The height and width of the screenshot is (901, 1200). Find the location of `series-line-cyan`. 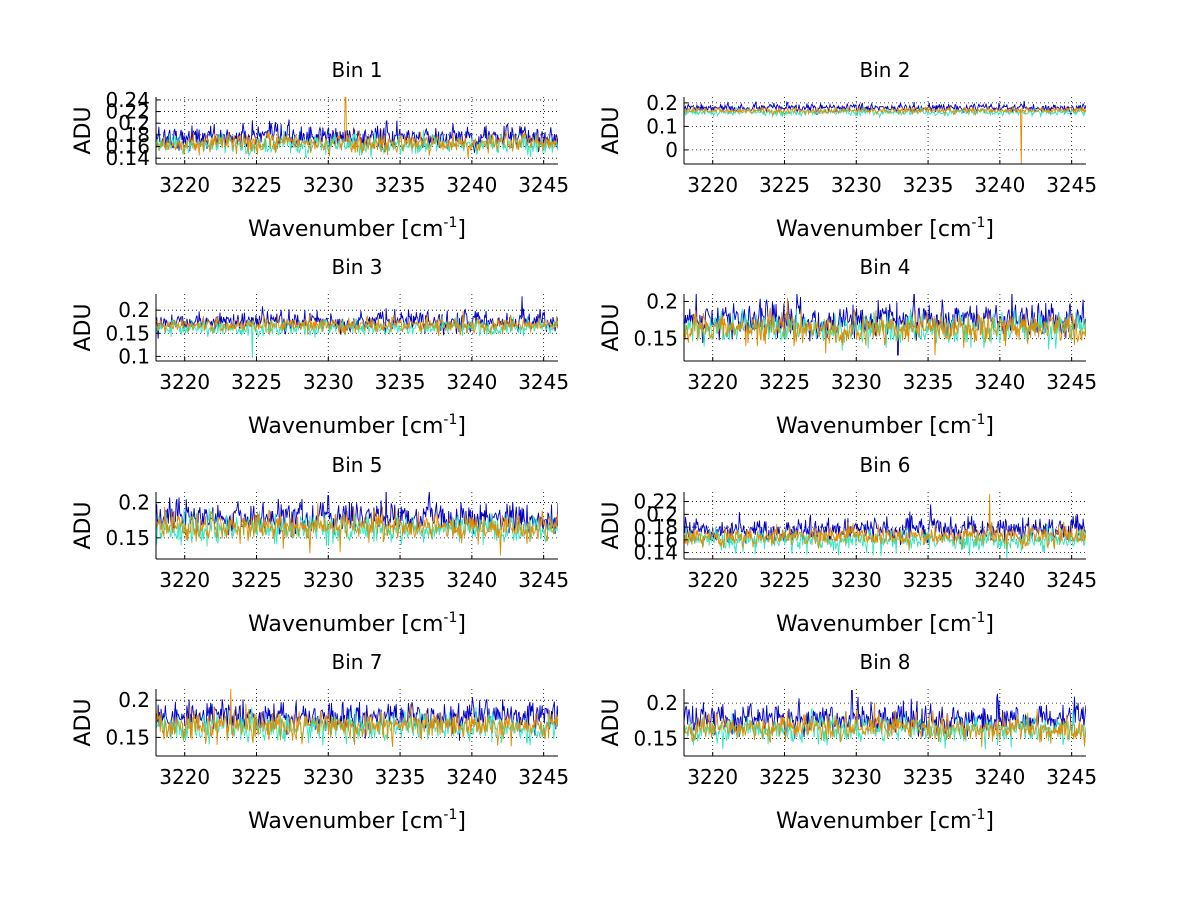

series-line-cyan is located at coordinates (885, 329).